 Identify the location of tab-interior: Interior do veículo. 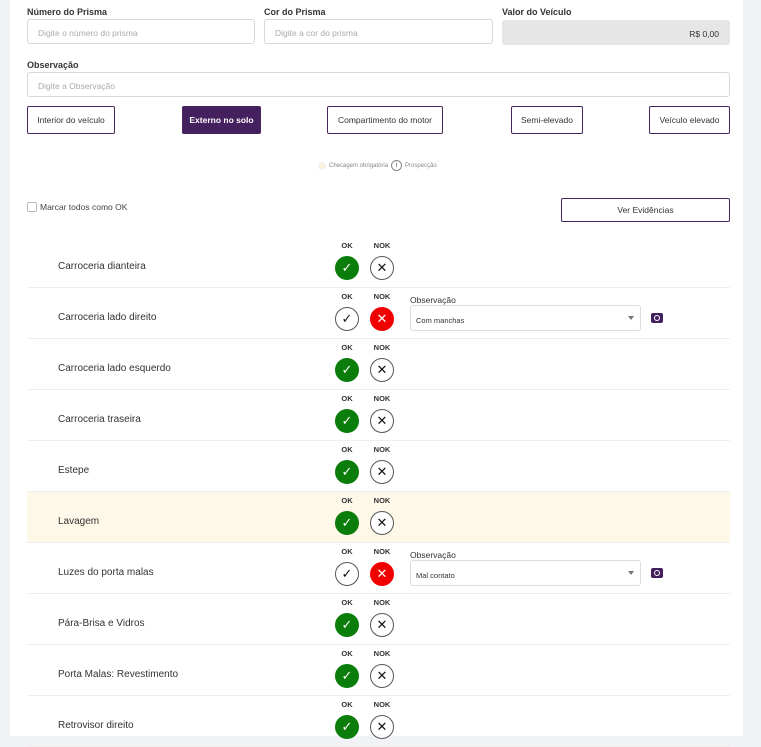
(71, 120).